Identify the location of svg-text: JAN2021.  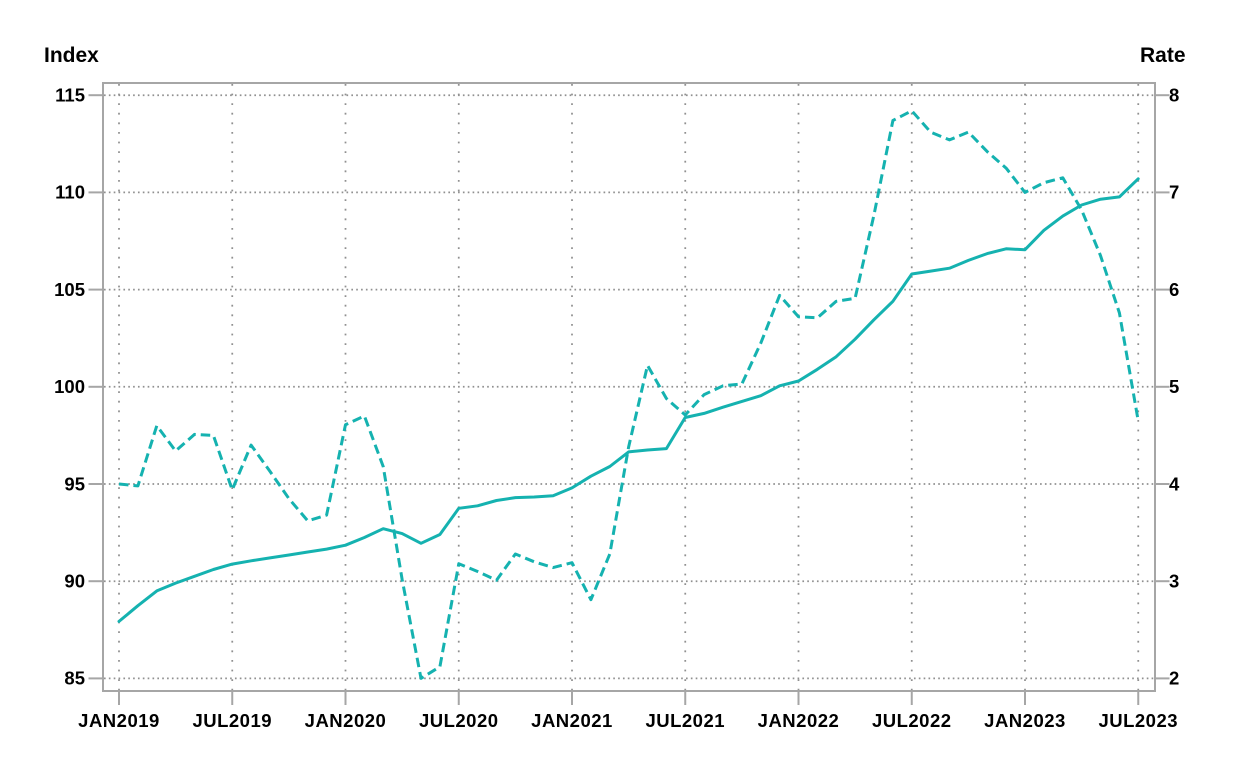
(572, 720).